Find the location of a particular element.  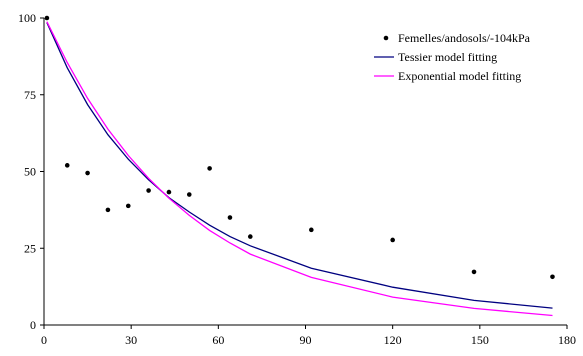

y-tick-label: 25 is located at coordinates (30, 248).